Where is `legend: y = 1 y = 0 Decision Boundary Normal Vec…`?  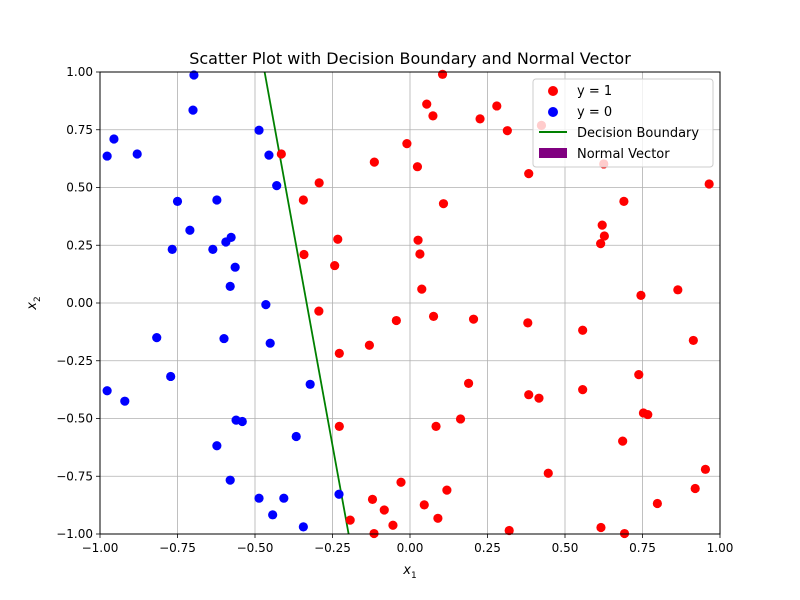
legend: y = 1 y = 0 Decision Boundary Normal Vec… is located at coordinates (623, 123).